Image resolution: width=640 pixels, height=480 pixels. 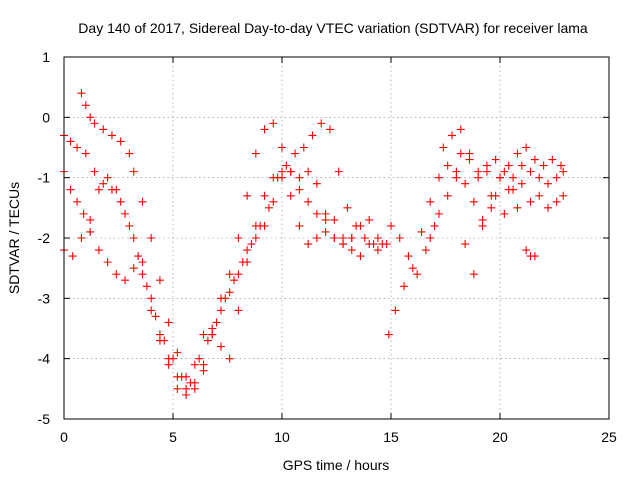 What do you see at coordinates (282, 437) in the screenshot?
I see `x-tick-label: 10` at bounding box center [282, 437].